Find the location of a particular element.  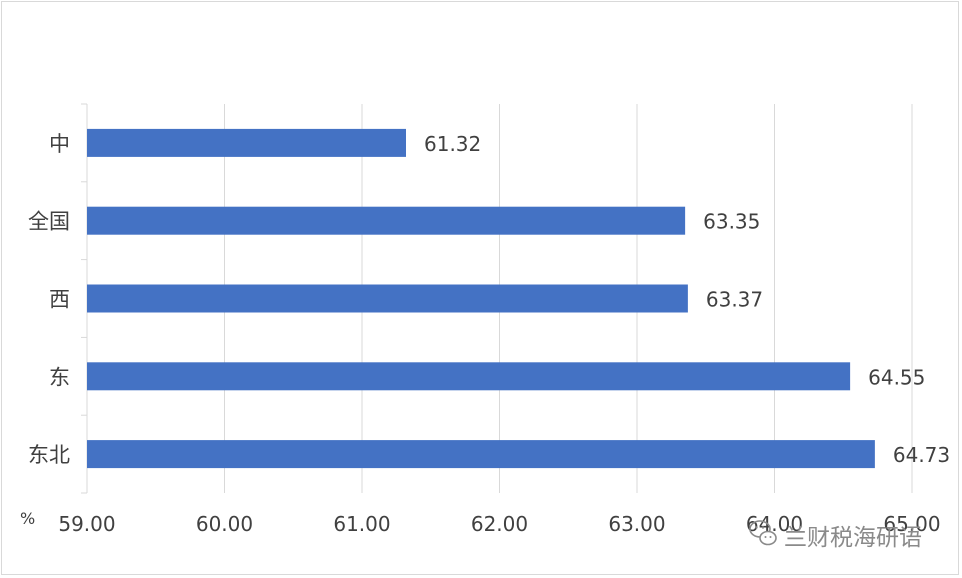

category-label: 东 is located at coordinates (59, 377).